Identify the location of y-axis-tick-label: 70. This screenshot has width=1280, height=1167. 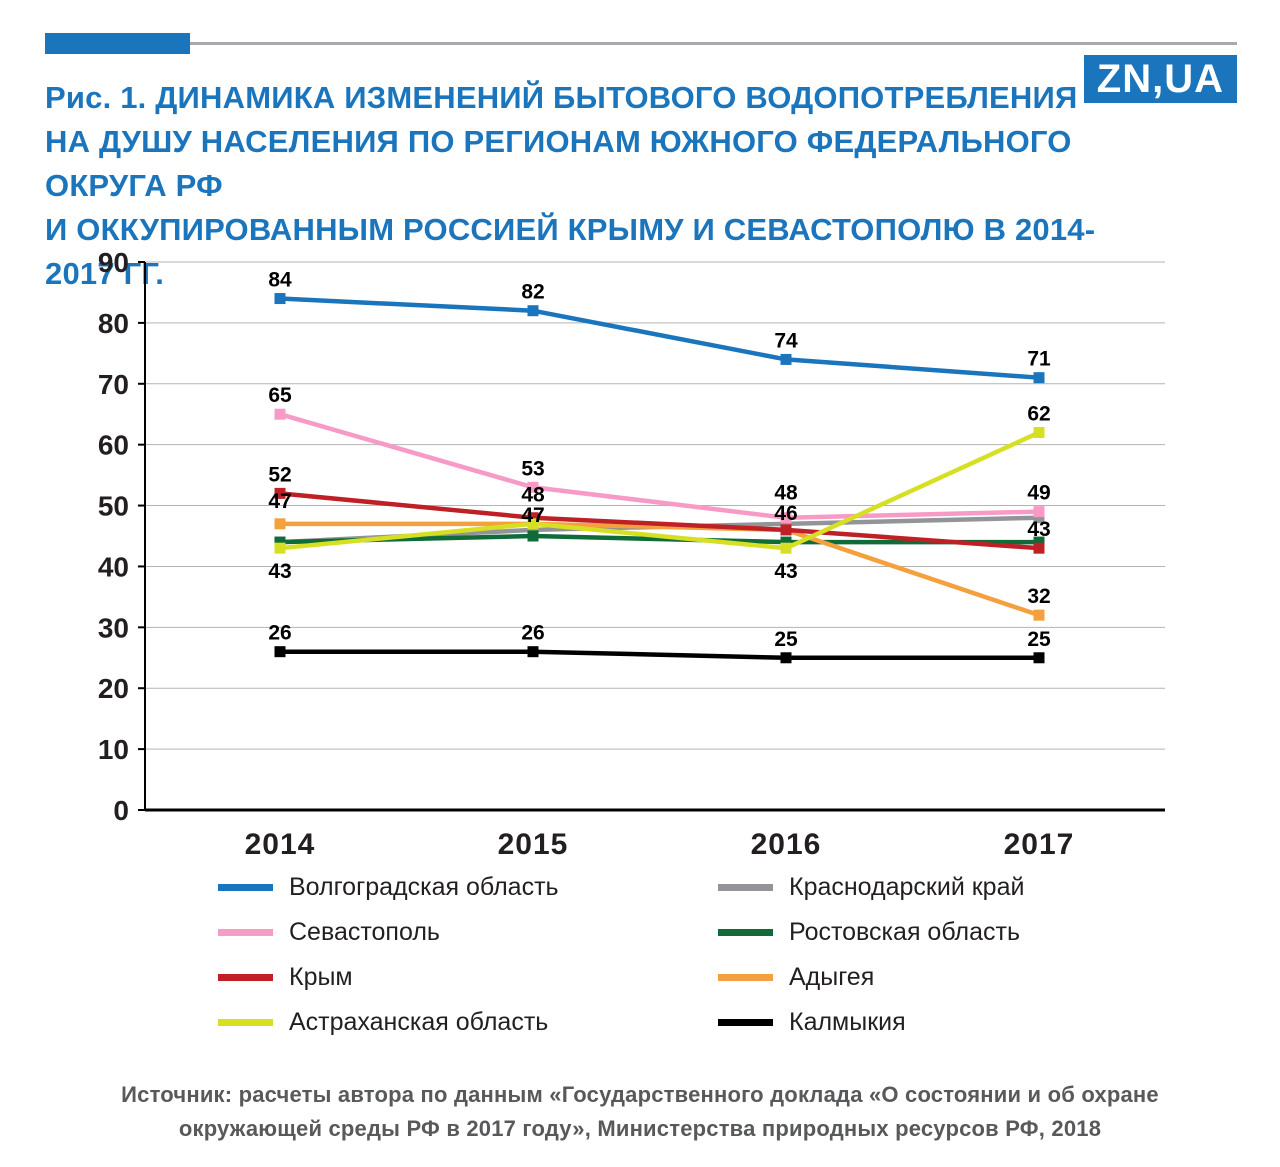
(113, 384).